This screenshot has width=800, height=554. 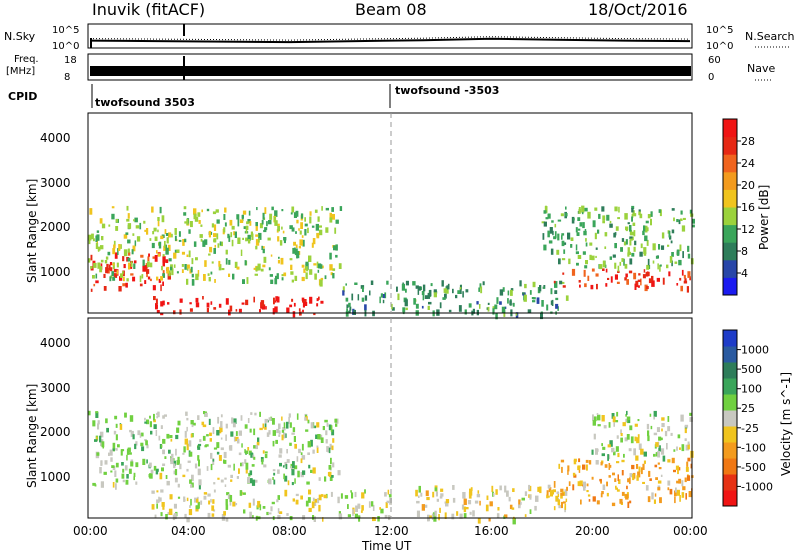 I want to click on colorbar-tick-label: -100, so click(x=753, y=447).